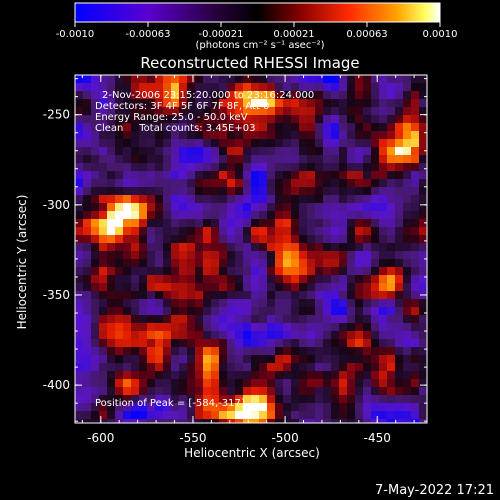 The width and height of the screenshot is (500, 500). What do you see at coordinates (257, 12) in the screenshot?
I see `colorbar-gradient` at bounding box center [257, 12].